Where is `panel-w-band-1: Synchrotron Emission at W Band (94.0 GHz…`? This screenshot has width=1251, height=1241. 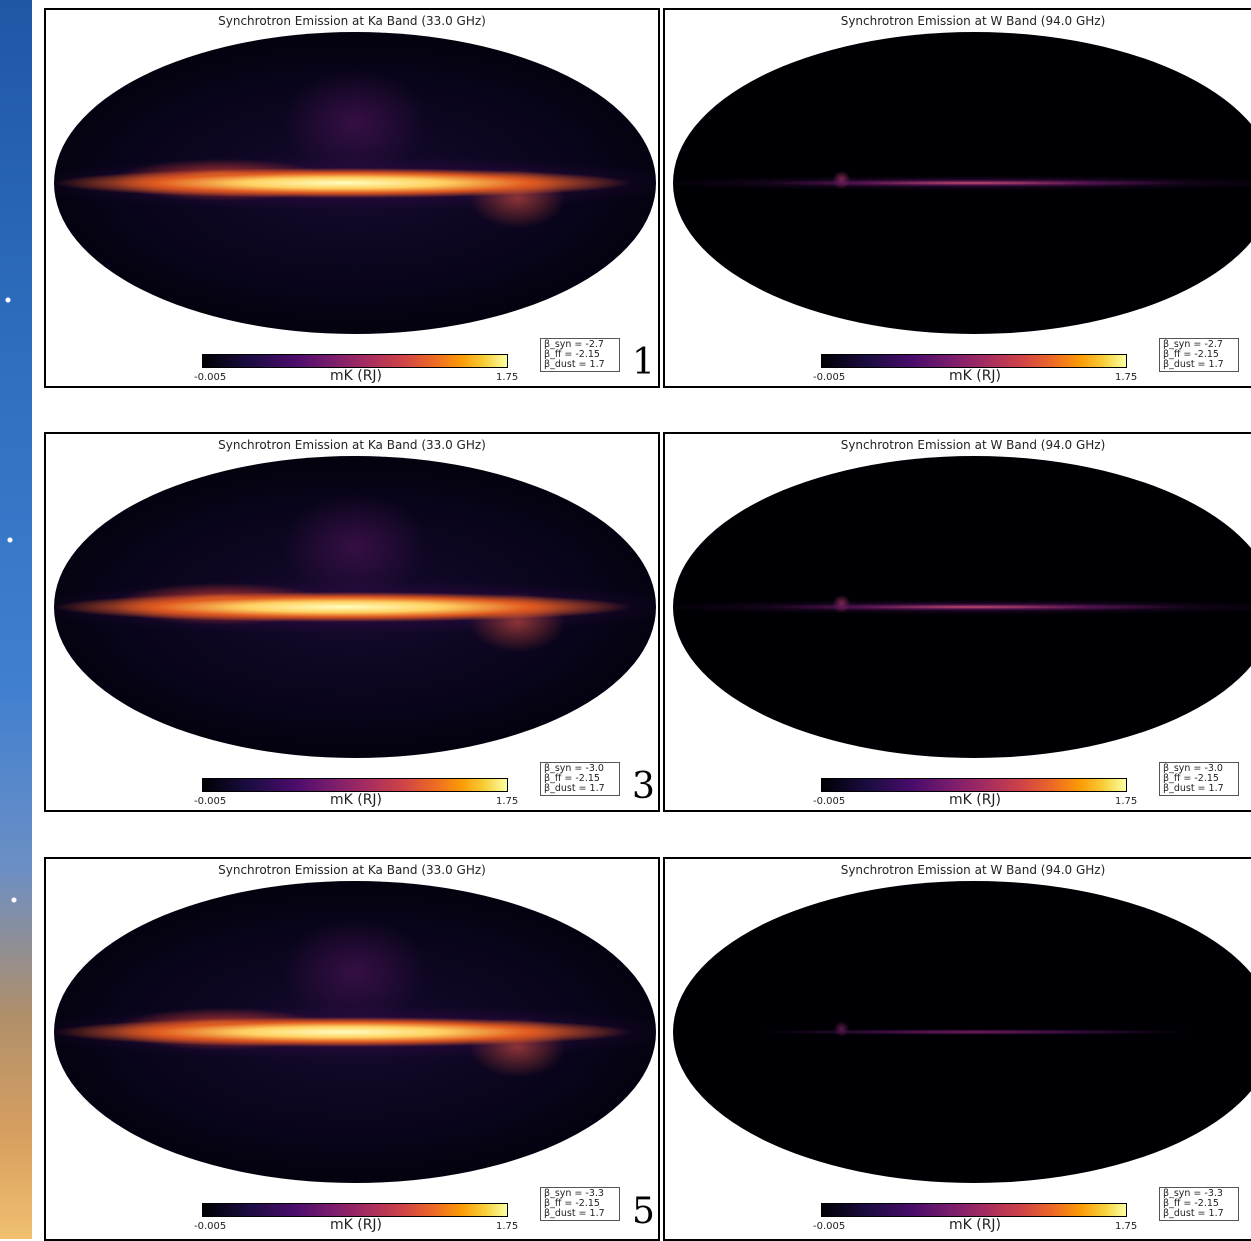
panel-w-band-1: Synchrotron Emission at W Band (94.0 GHz… is located at coordinates (957, 198).